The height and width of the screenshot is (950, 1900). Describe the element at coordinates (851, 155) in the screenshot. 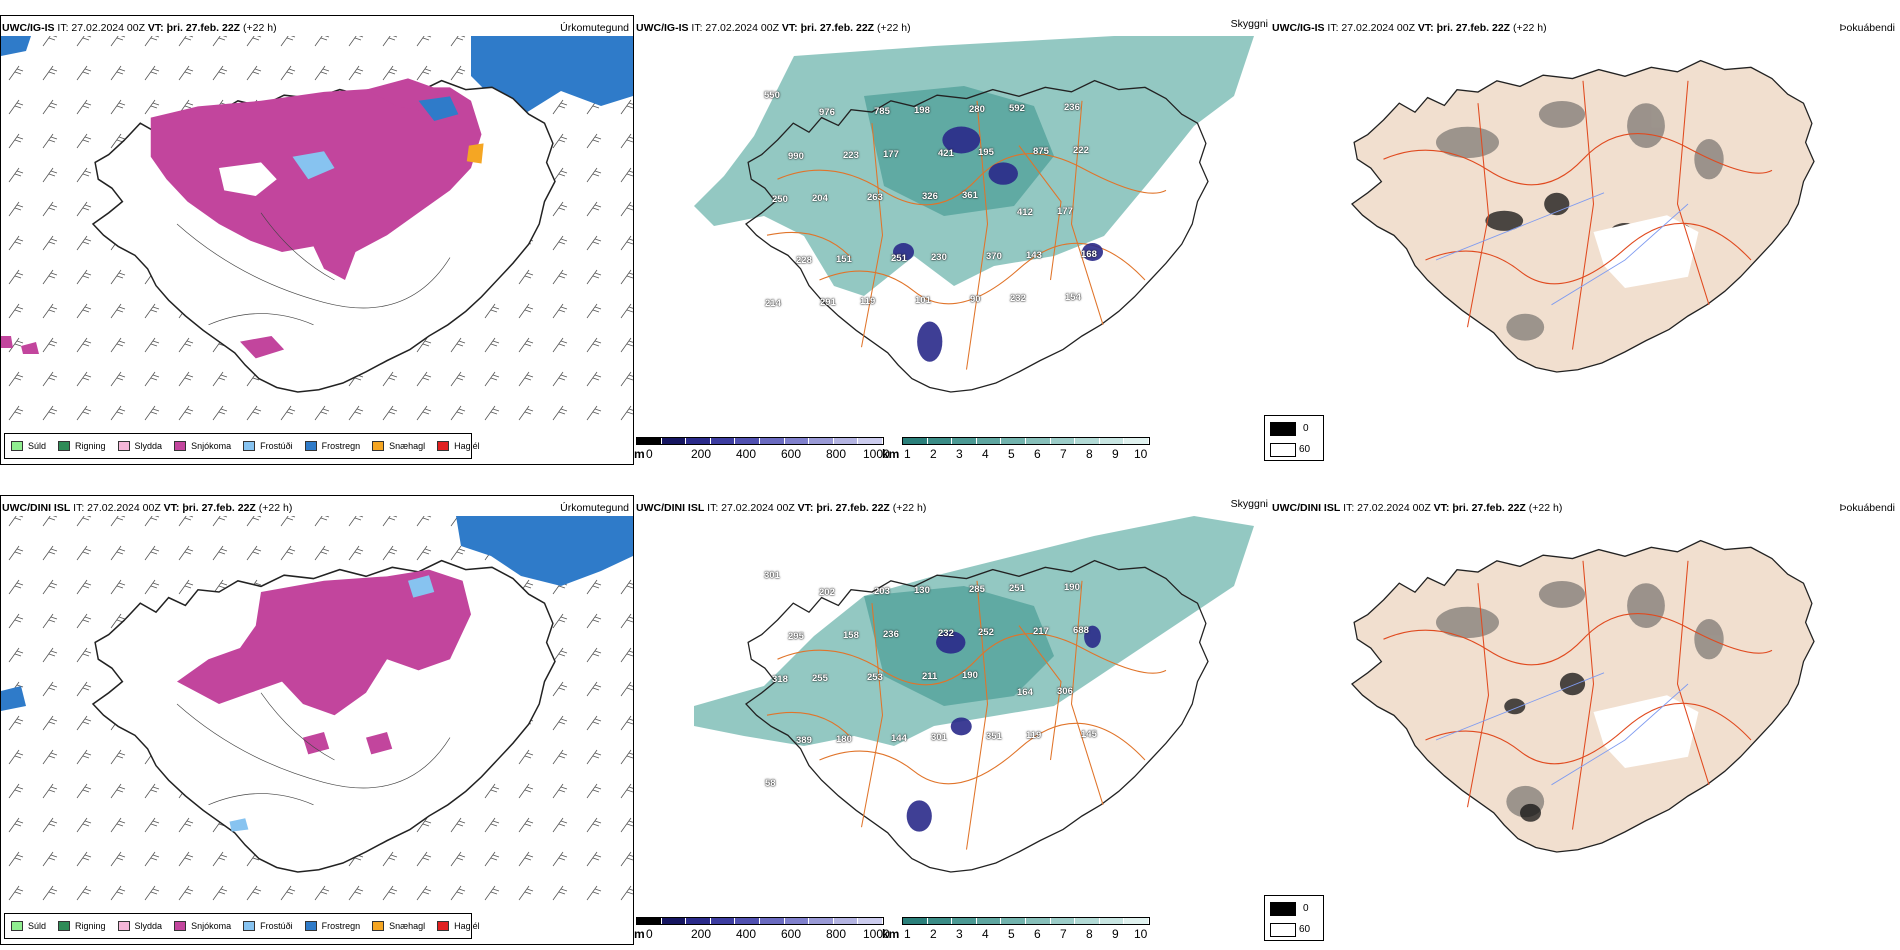

I see `cloud-base-label: 223` at that location.